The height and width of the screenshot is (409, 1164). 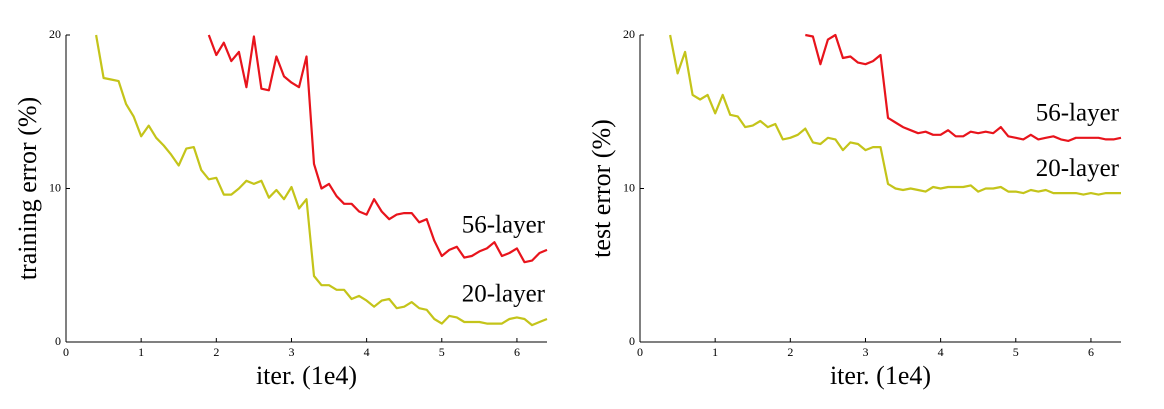 I want to click on y-axis-label: training error (%), so click(x=27, y=188).